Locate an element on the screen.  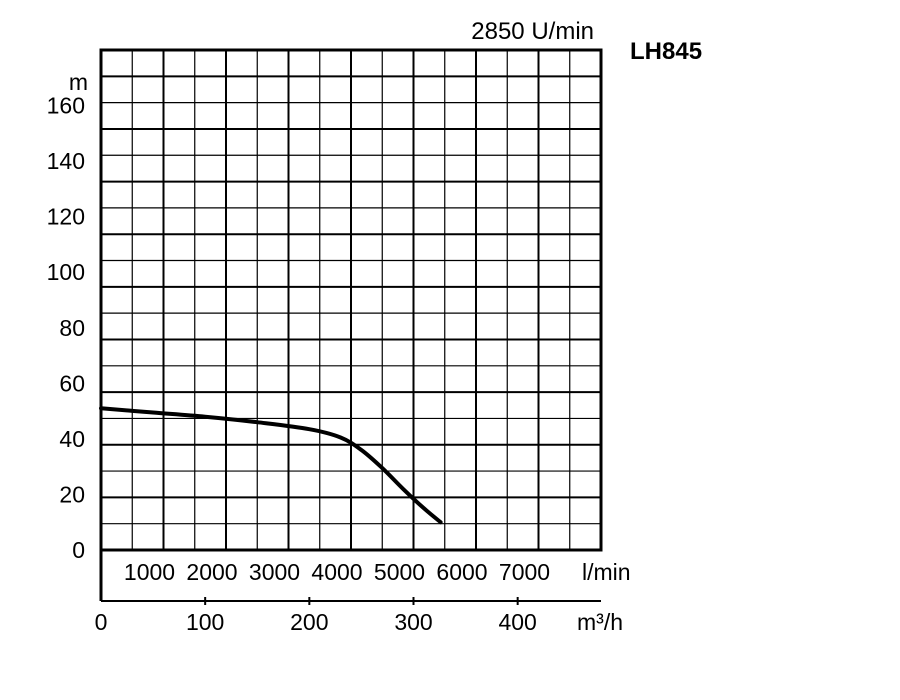
x2-tick-label: 5000 is located at coordinates (399, 572).